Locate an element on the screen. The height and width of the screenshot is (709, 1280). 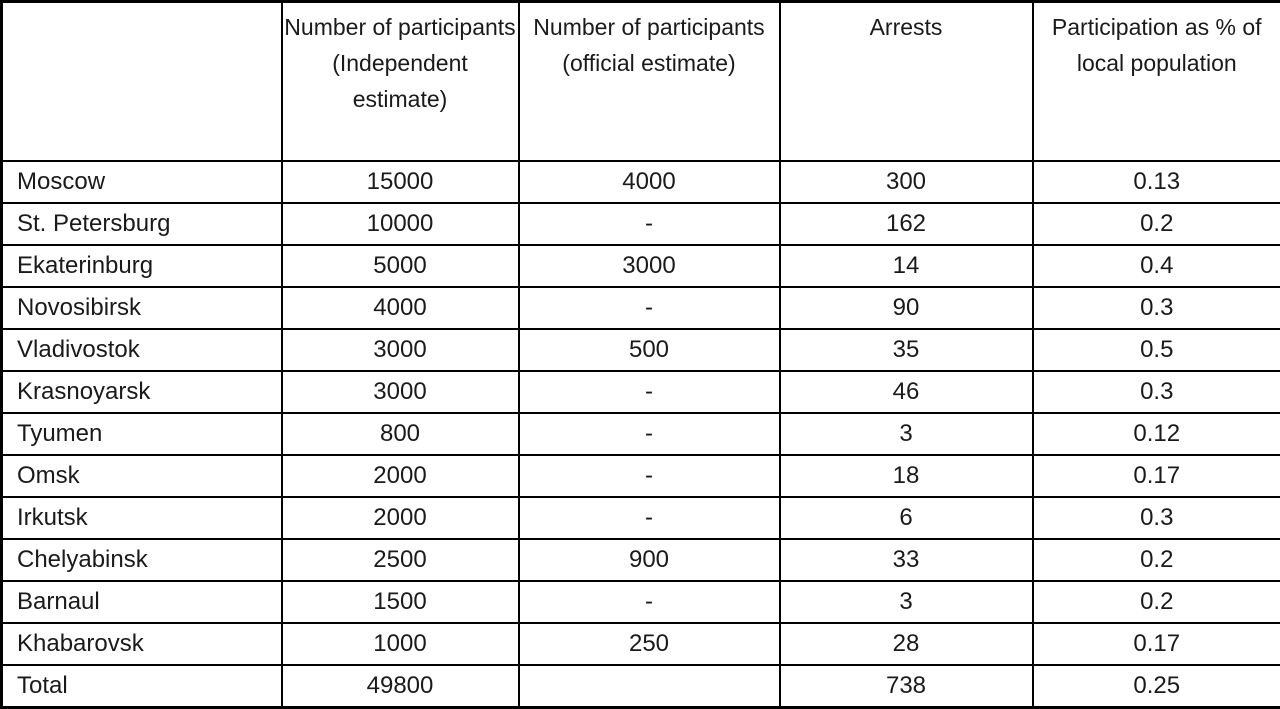
city-cell: Irkutsk is located at coordinates (142, 518).